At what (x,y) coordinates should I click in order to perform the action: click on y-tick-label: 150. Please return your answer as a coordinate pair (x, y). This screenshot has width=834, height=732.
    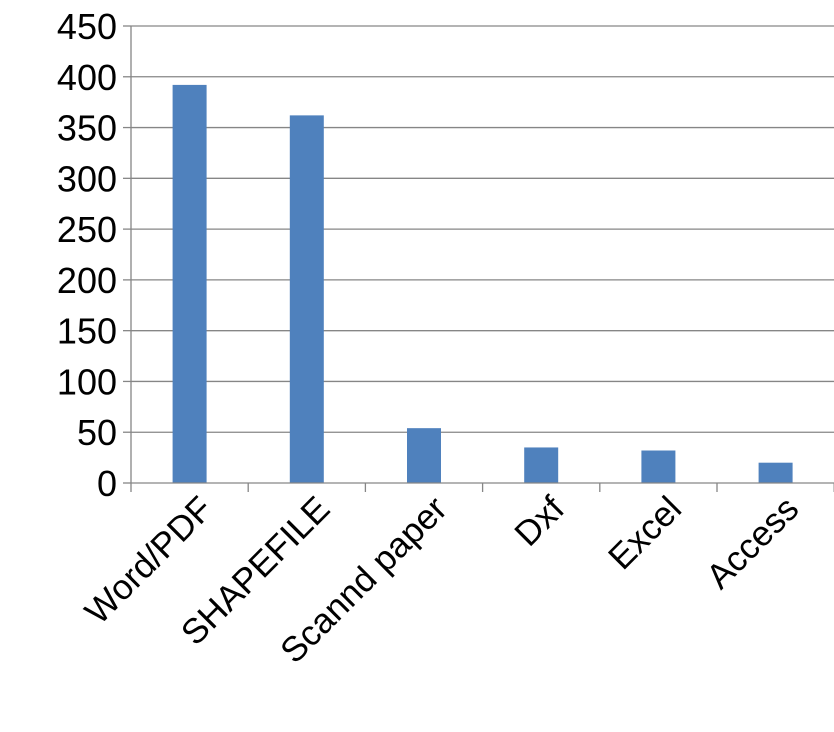
    Looking at the image, I should click on (87, 331).